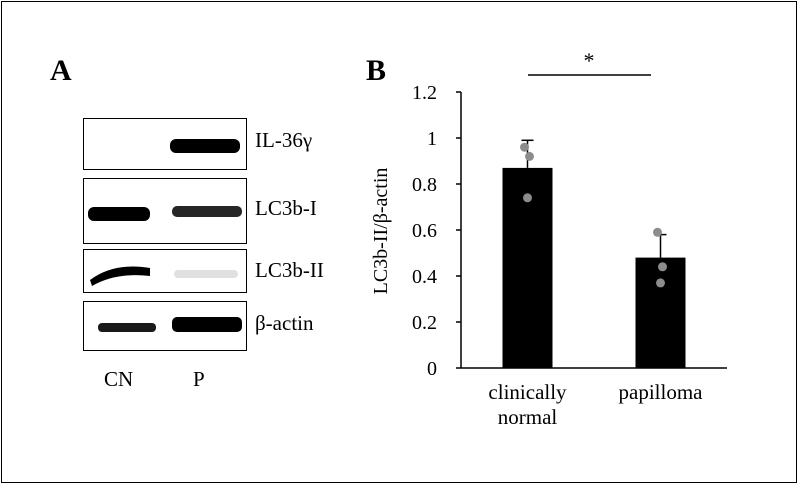 This screenshot has width=800, height=486. What do you see at coordinates (594, 253) in the screenshot?
I see `chart-bars` at bounding box center [594, 253].